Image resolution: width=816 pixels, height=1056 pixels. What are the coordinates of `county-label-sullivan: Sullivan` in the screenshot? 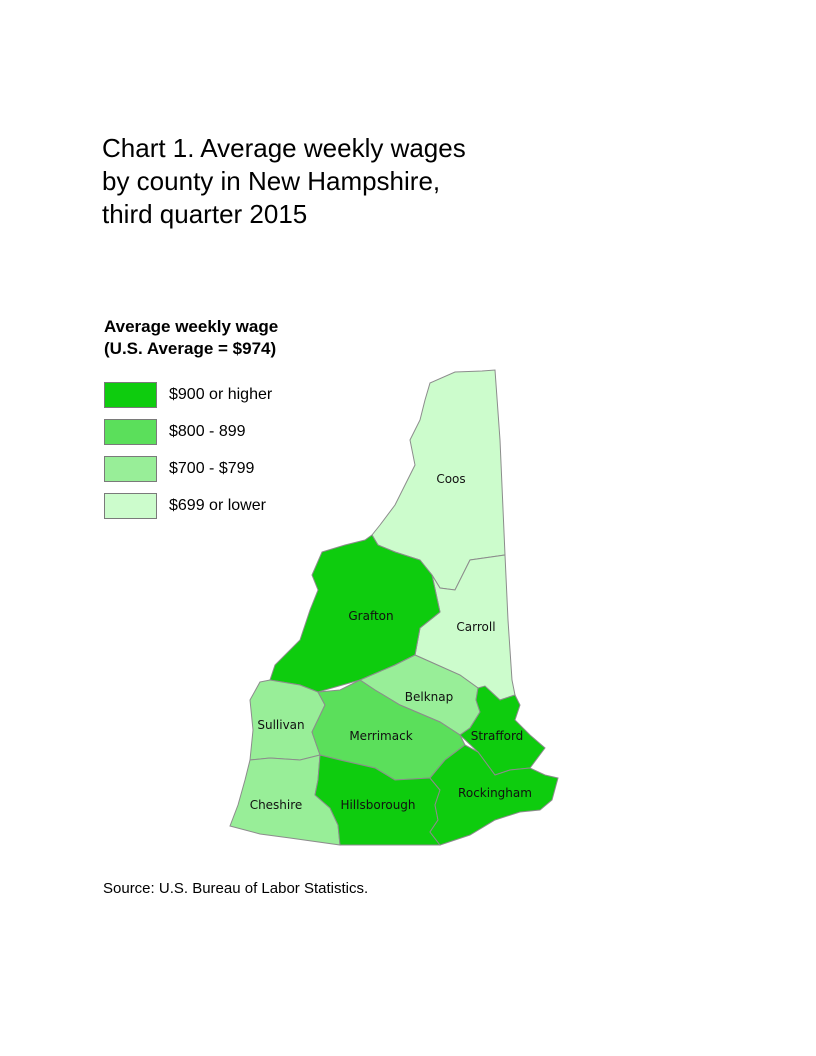 It's located at (280, 725).